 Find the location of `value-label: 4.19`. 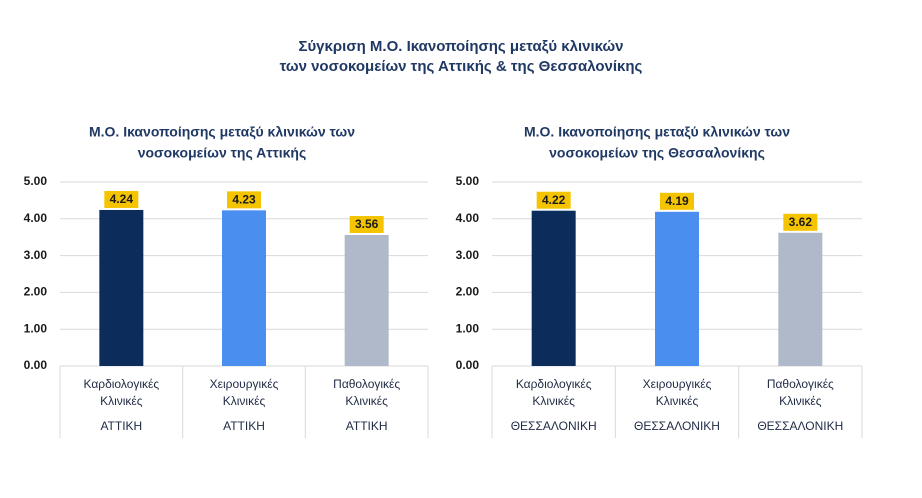

value-label: 4.19 is located at coordinates (677, 201).